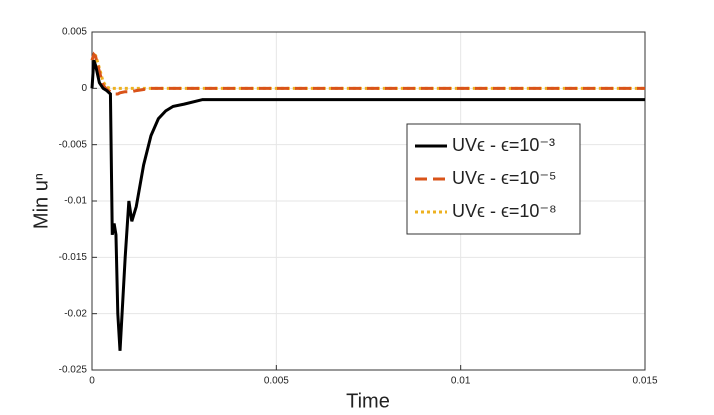 This screenshot has width=714, height=415. I want to click on y-tick-label: -0.005, so click(73, 144).